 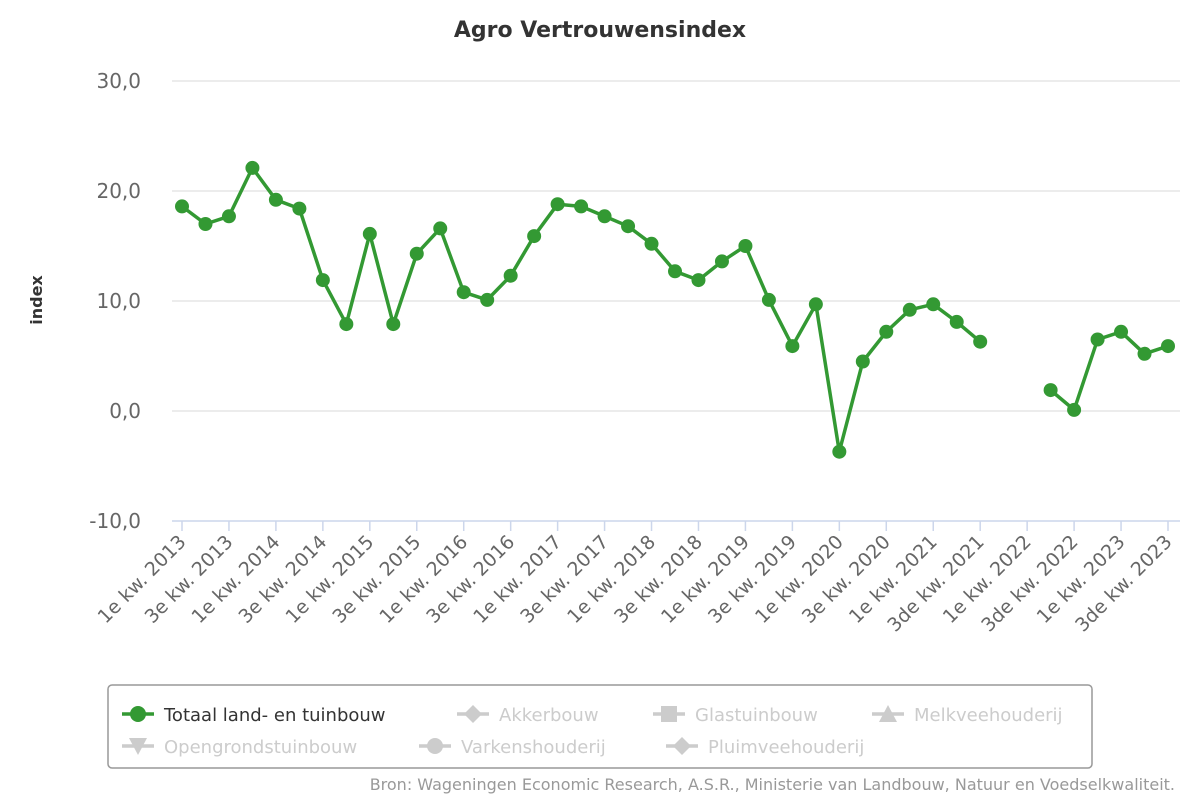 What do you see at coordinates (768, 299) in the screenshot?
I see `data-point: 2e kw. 2019: 10.1` at bounding box center [768, 299].